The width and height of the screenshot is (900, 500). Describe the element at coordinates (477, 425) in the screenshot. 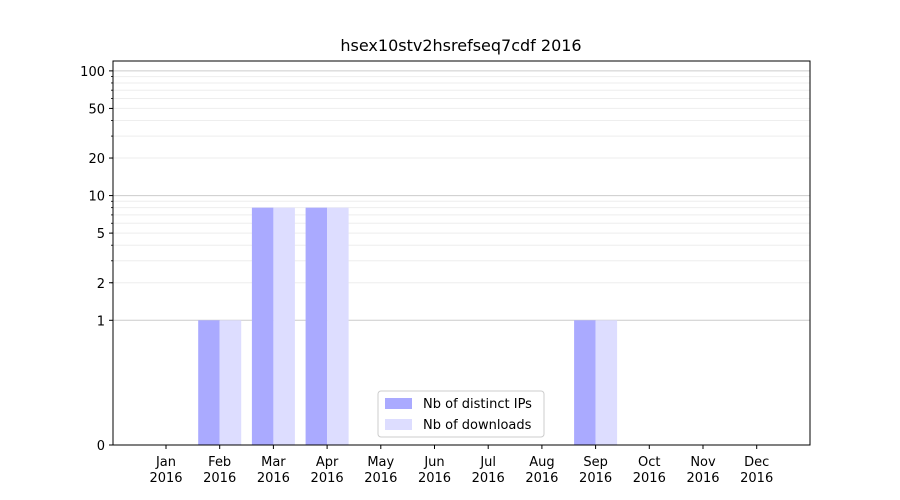

I see `legend-label: Nb of downloads` at that location.